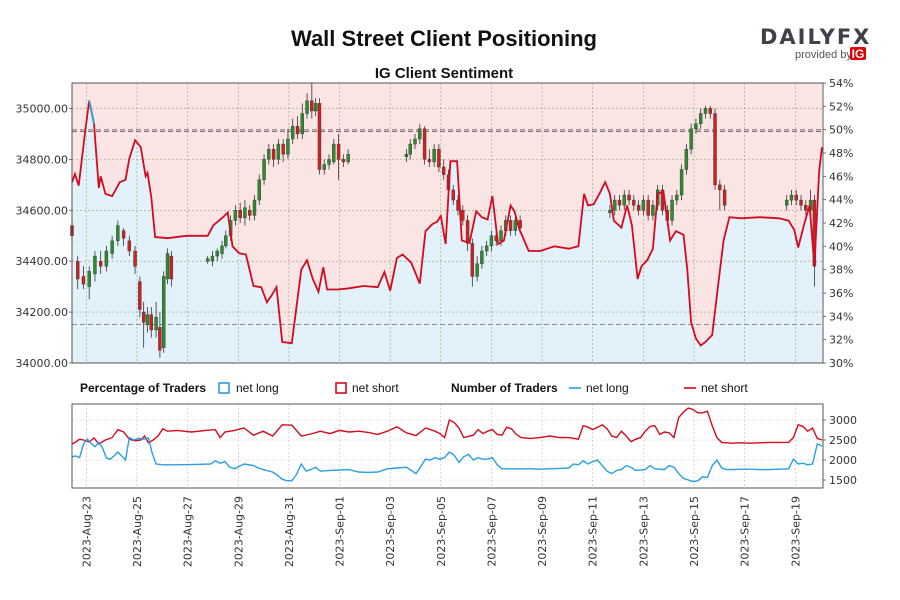  I want to click on traders-tick-label: 2000, so click(843, 460).